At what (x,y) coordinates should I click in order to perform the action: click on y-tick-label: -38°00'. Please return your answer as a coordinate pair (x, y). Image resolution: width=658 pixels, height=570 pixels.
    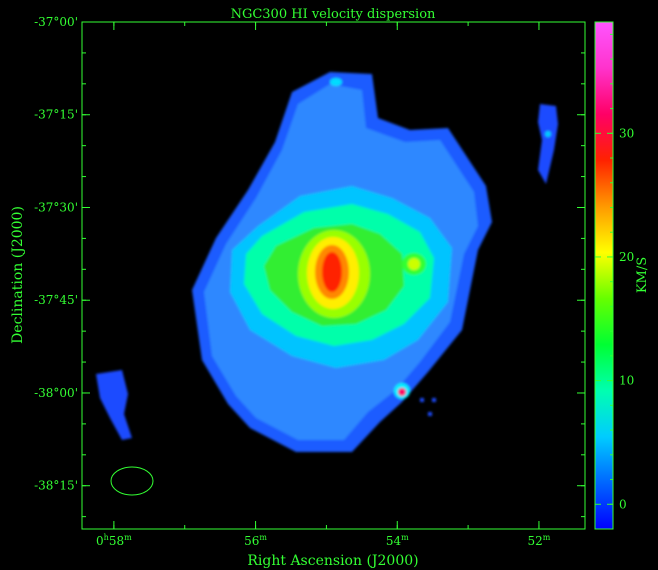
    Looking at the image, I should click on (56, 393).